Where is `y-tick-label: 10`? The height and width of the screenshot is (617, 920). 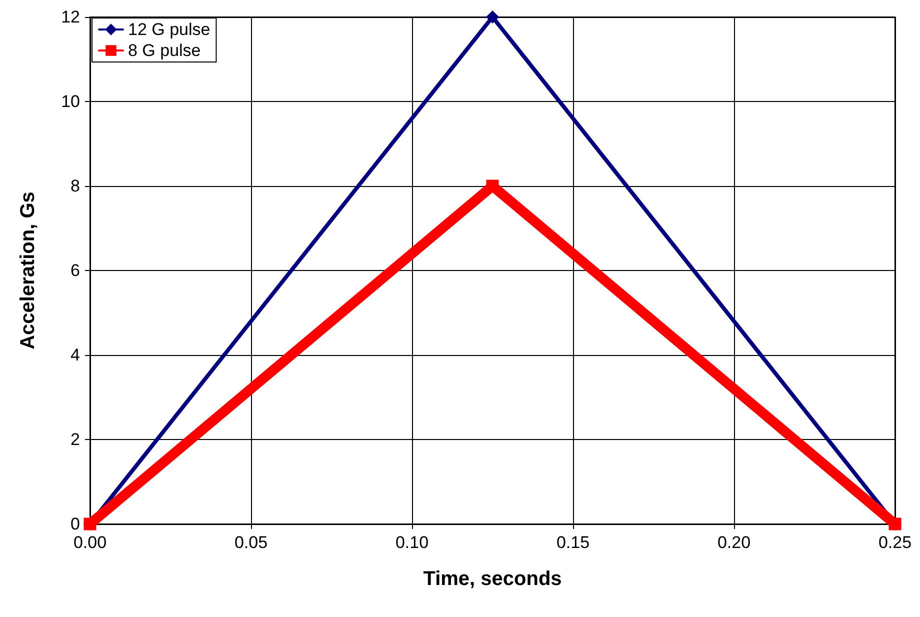
y-tick-label: 10 is located at coordinates (70, 101).